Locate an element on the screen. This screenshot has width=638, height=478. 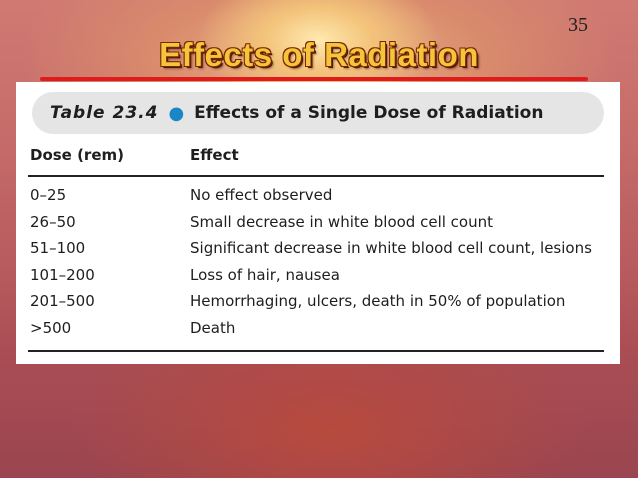
title-rule is located at coordinates (314, 79).